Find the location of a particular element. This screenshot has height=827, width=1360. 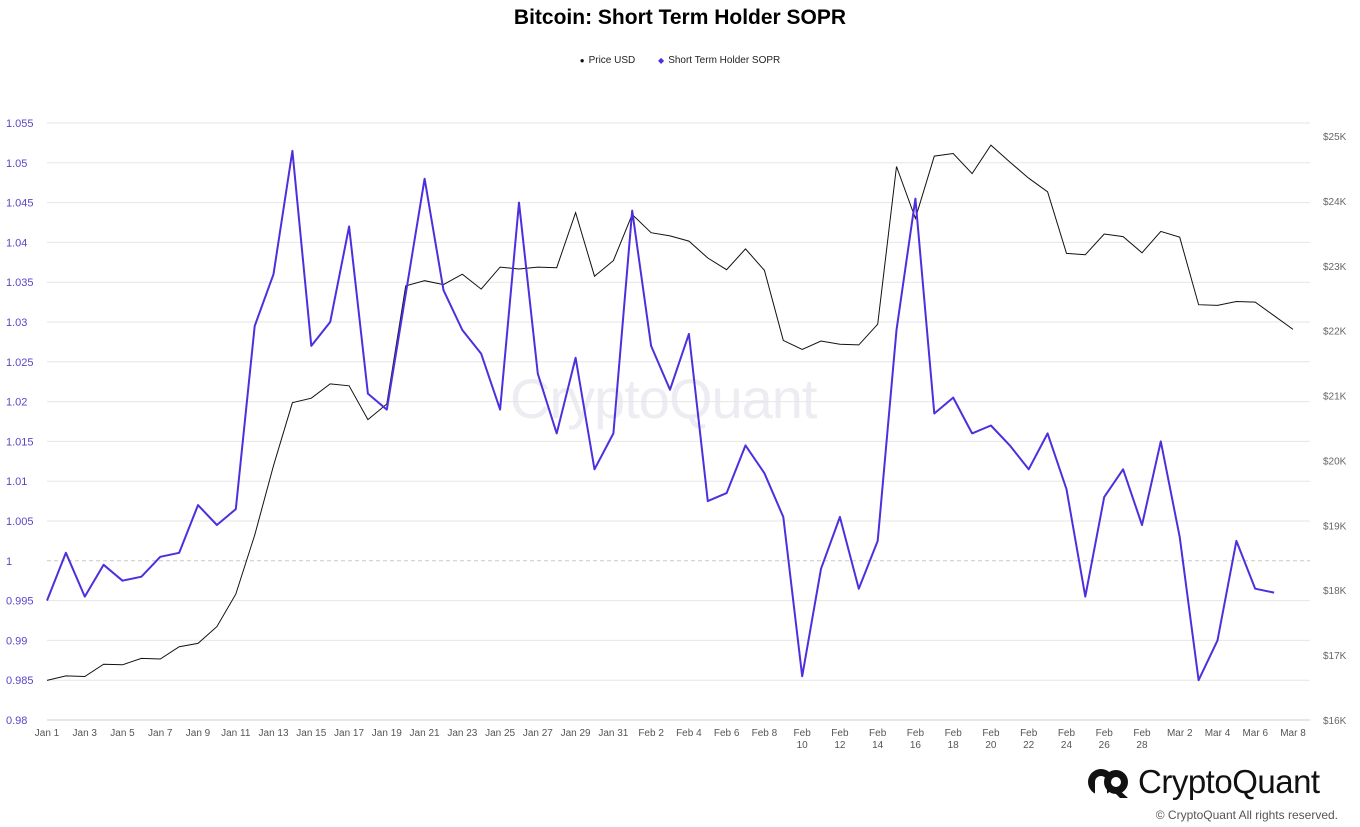

cryptoquant-logo: CryptoQuant is located at coordinates (1203, 781).